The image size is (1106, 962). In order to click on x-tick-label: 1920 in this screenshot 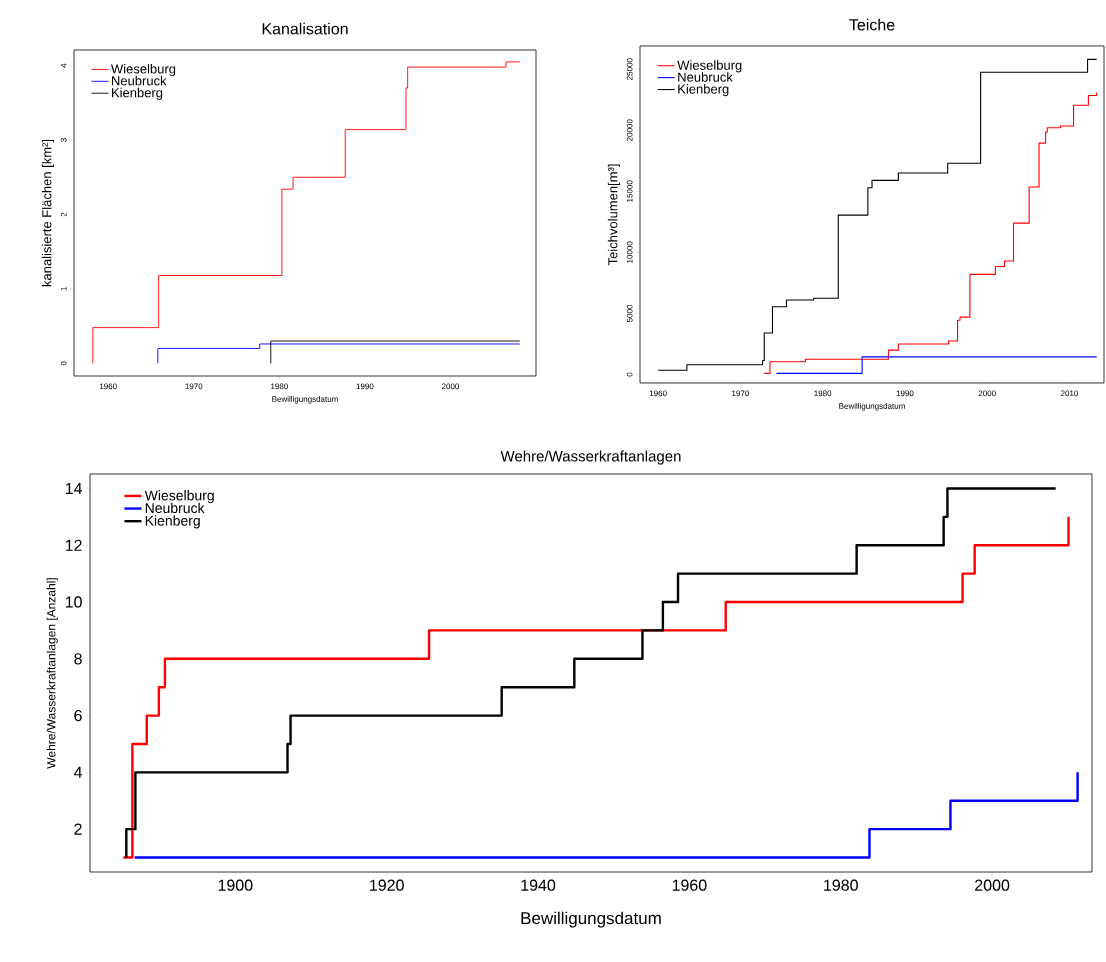, I will do `click(387, 885)`.